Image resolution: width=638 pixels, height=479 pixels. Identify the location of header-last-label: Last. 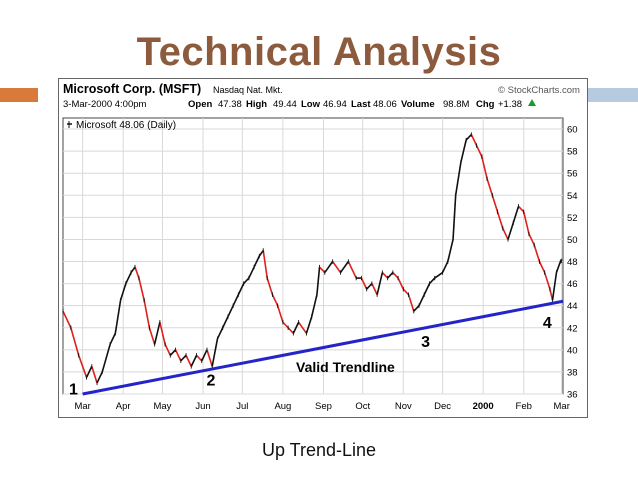
(361, 104).